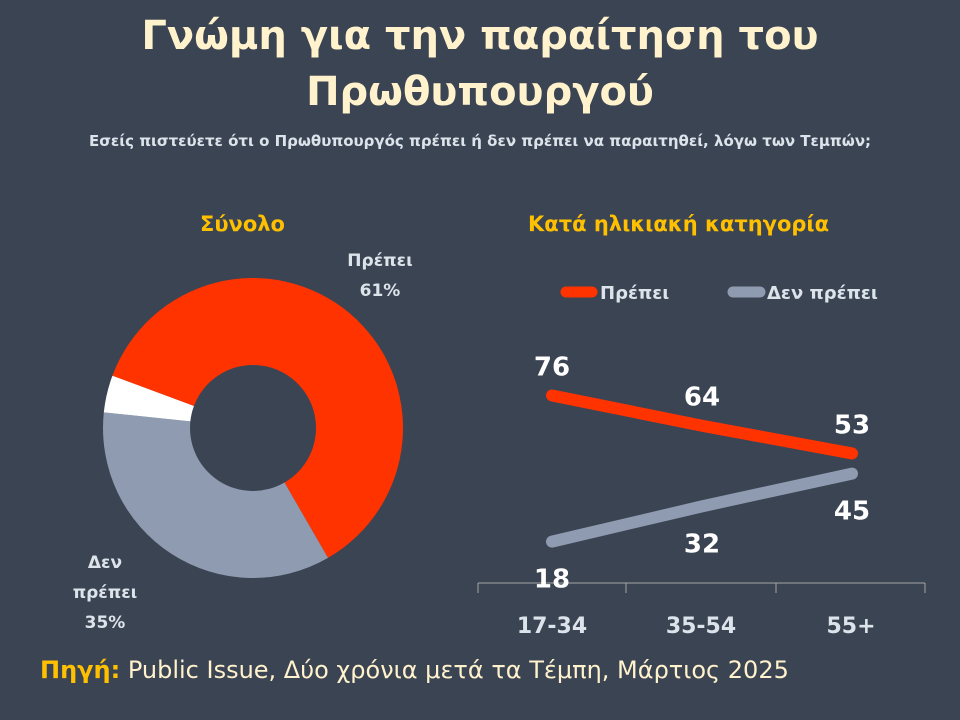  What do you see at coordinates (822, 293) in the screenshot?
I see `legend-label-should-not: Δεν πρέπει` at bounding box center [822, 293].